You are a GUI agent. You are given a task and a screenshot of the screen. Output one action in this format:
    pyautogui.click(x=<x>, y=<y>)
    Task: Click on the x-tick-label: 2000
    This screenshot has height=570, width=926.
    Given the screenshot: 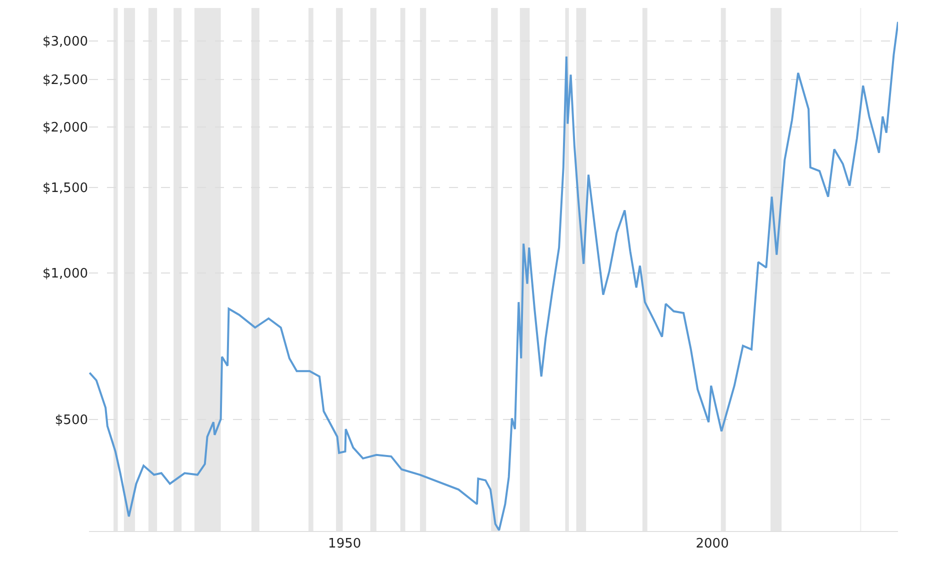 What is the action you would take?
    pyautogui.click(x=712, y=544)
    